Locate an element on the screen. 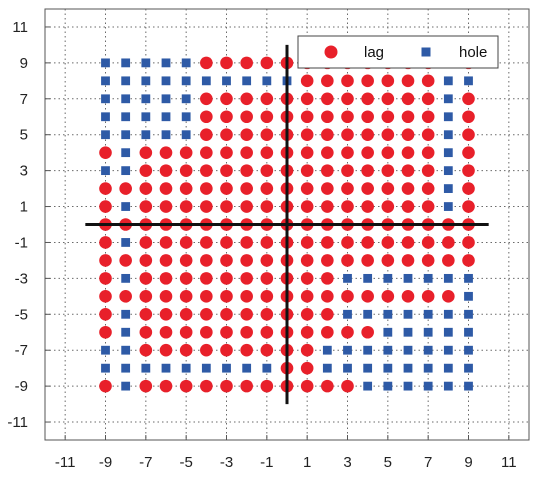 This screenshot has height=479, width=550. x-tick-label: -11 is located at coordinates (65, 462).